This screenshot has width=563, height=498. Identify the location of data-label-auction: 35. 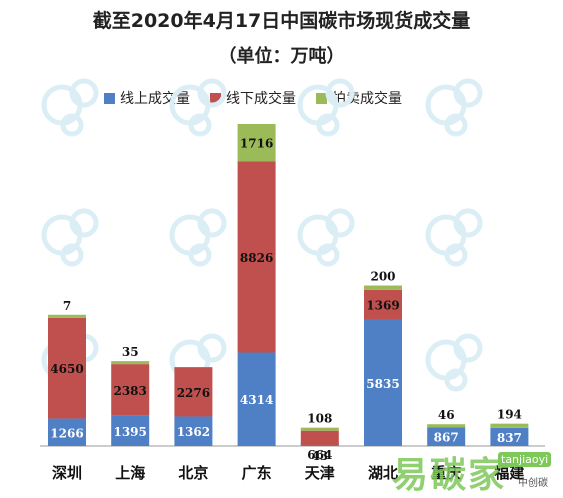
(130, 352).